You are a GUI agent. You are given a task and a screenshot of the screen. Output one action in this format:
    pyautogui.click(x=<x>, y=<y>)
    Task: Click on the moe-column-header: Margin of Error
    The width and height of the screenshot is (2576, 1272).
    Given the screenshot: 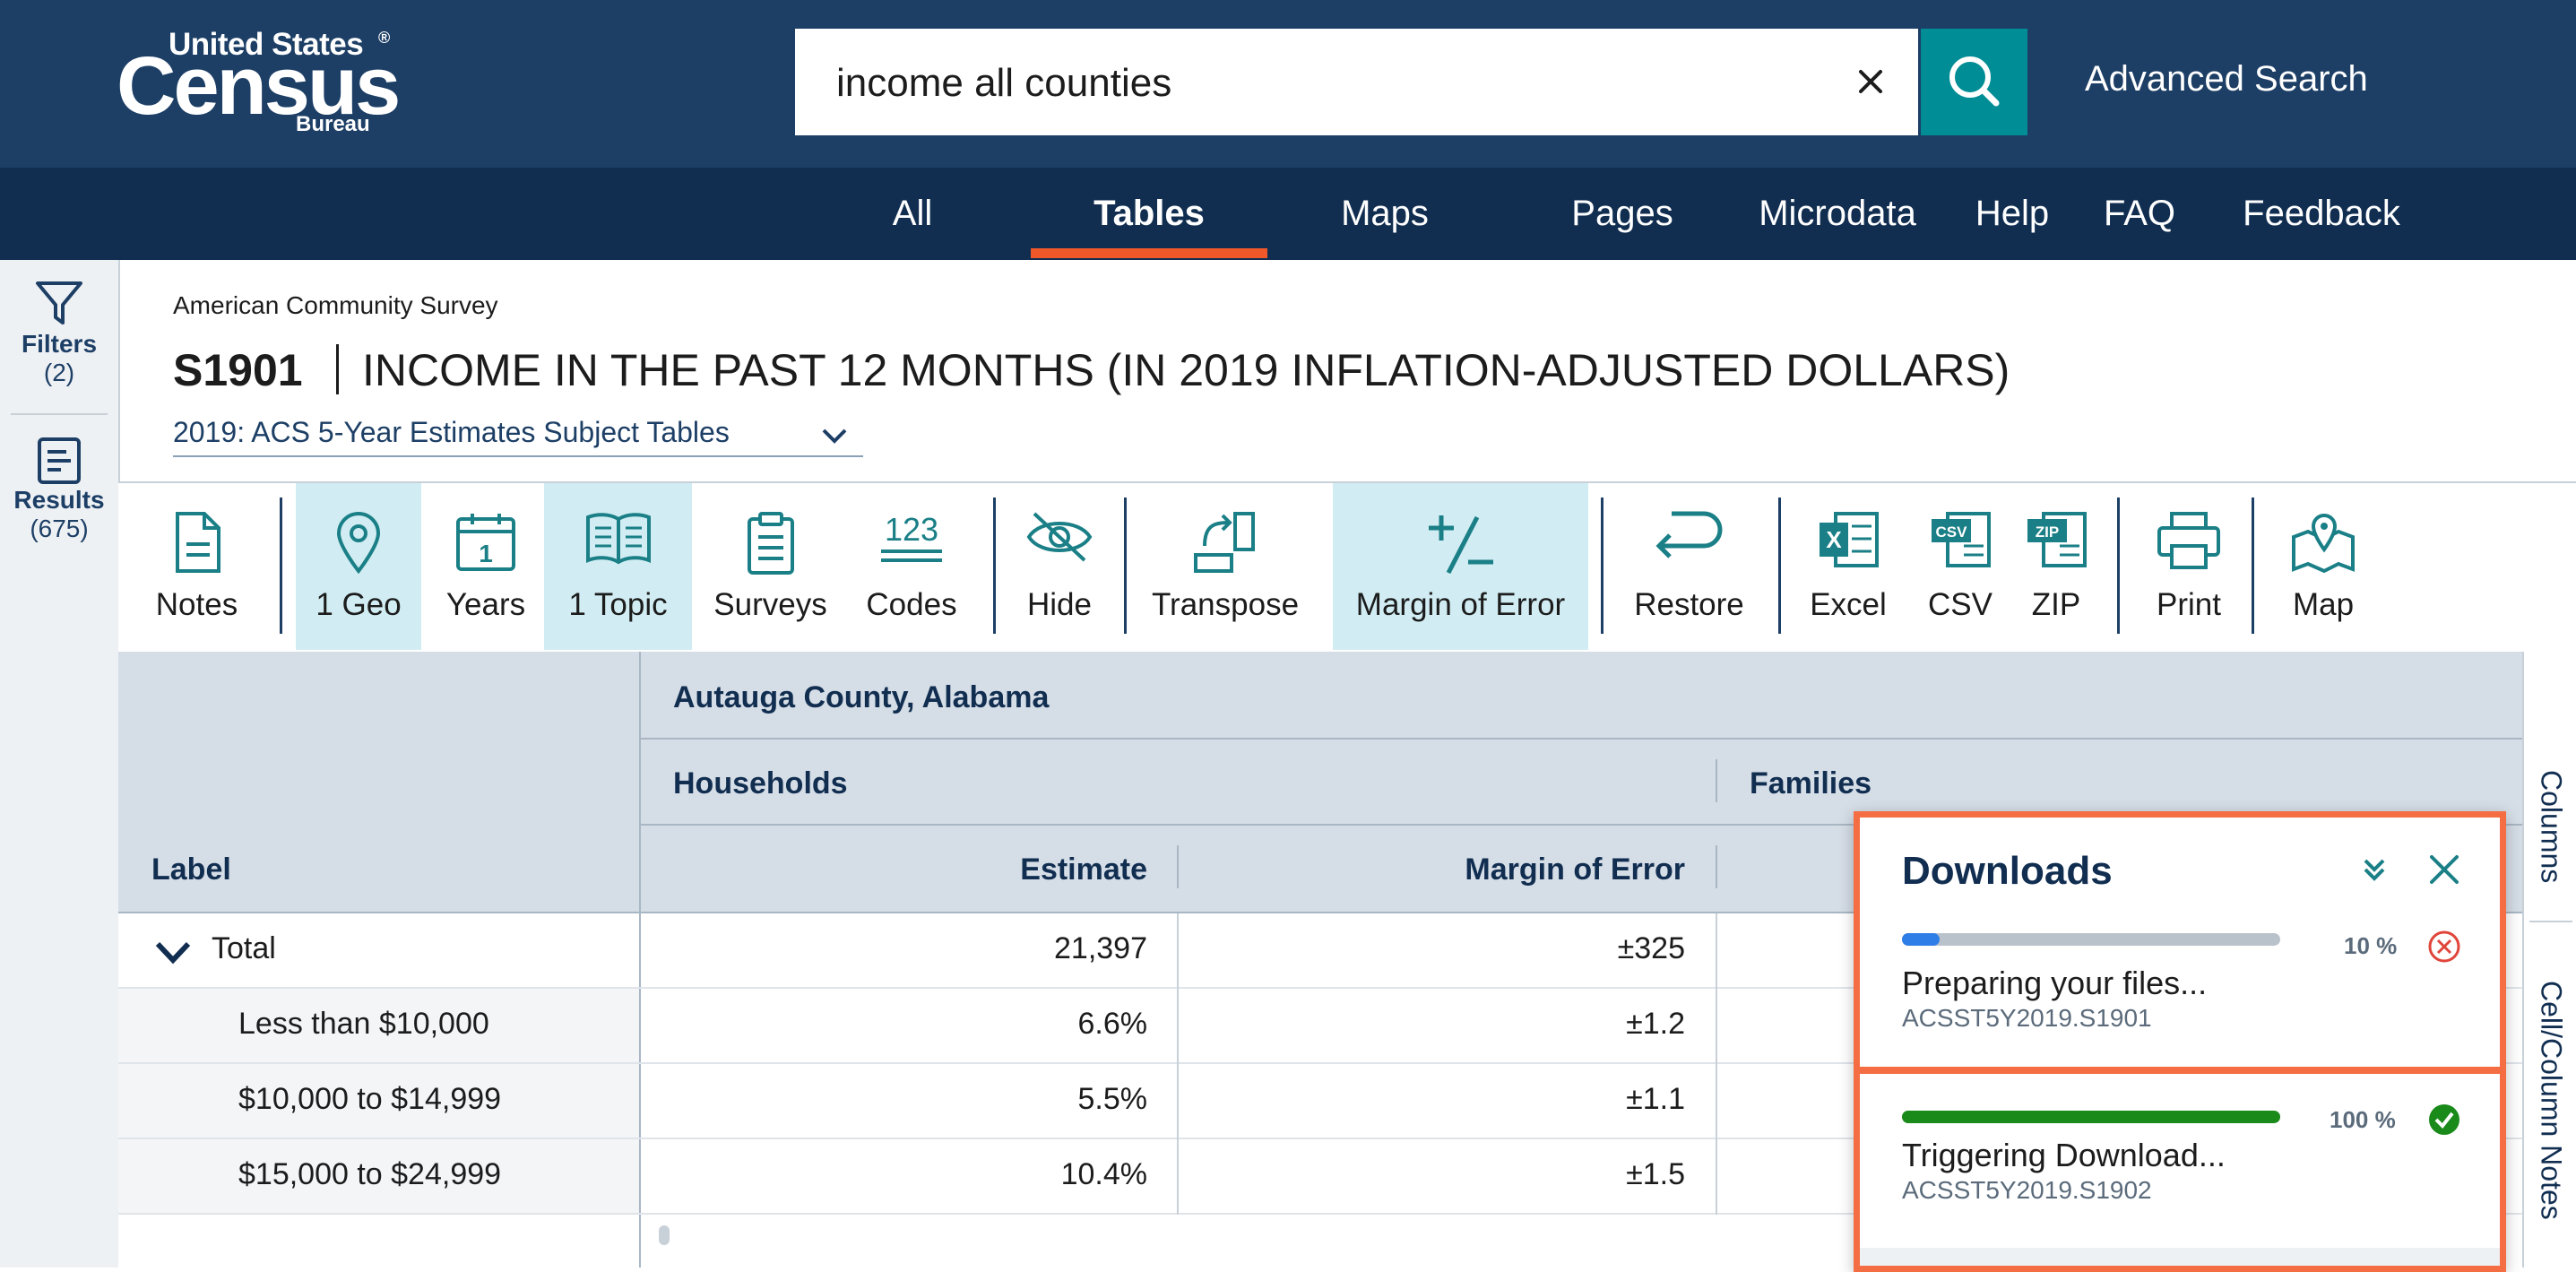 What is the action you would take?
    pyautogui.click(x=1575, y=869)
    